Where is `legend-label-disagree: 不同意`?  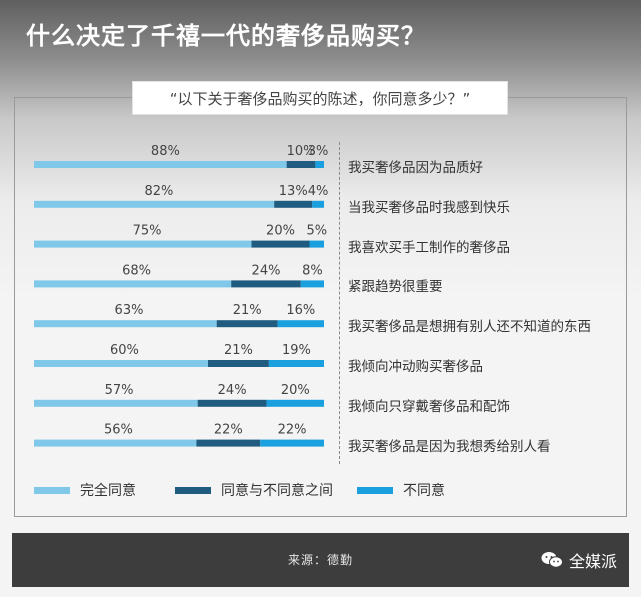 legend-label-disagree: 不同意 is located at coordinates (424, 491).